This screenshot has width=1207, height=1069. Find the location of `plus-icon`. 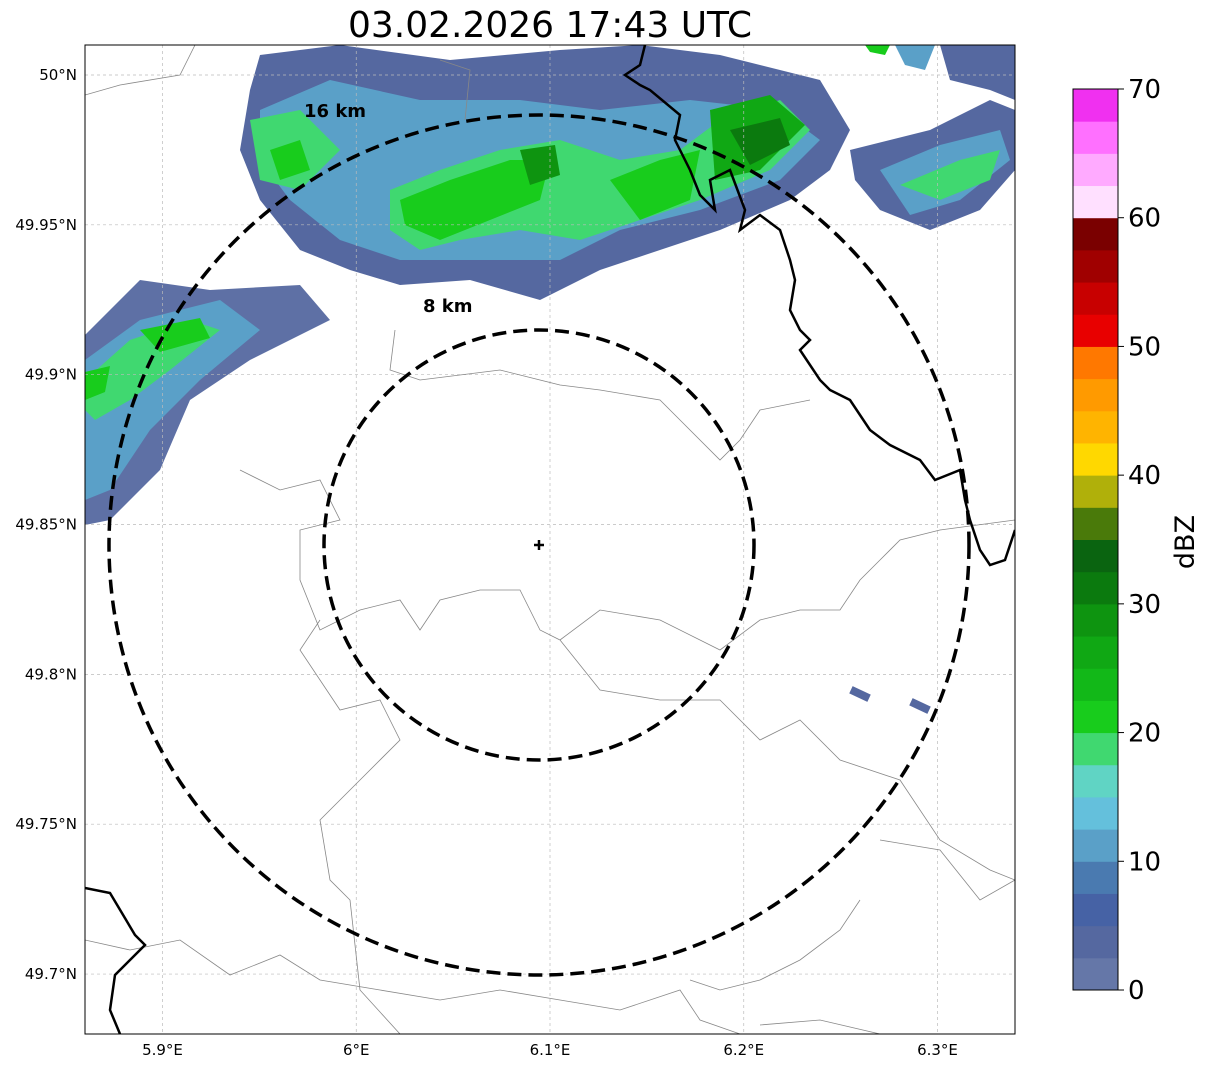

plus-icon is located at coordinates (539, 545).